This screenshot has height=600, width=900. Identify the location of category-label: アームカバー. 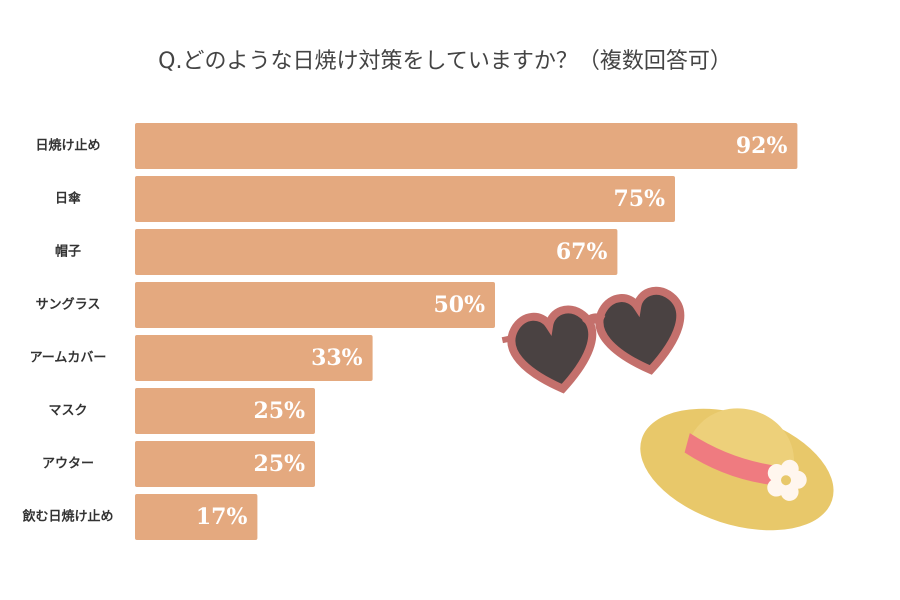
(68, 358).